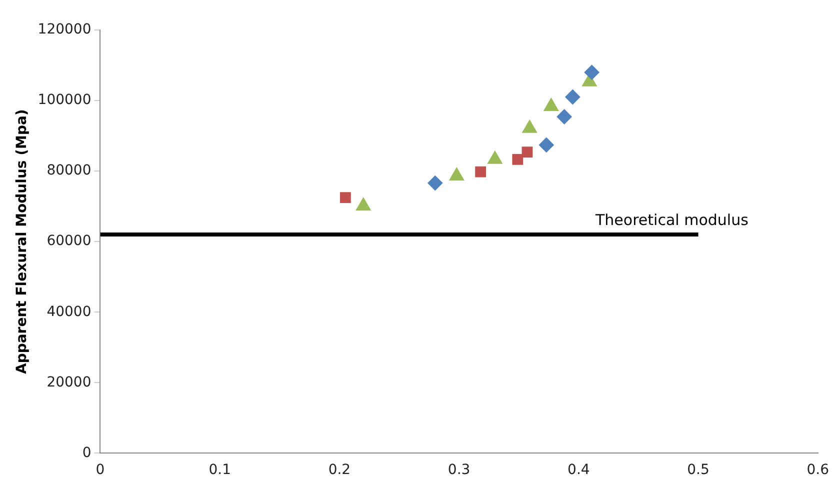 The width and height of the screenshot is (832, 492). I want to click on y-tick-label: 60000, so click(69, 241).